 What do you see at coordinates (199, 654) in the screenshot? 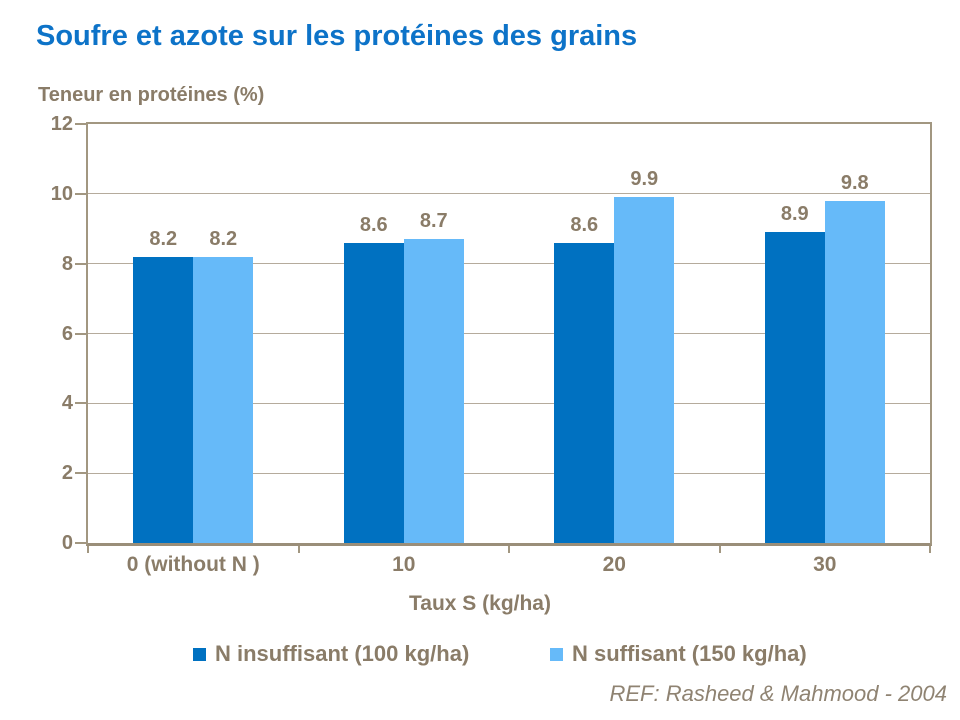
I see `legend-swatch-series1` at bounding box center [199, 654].